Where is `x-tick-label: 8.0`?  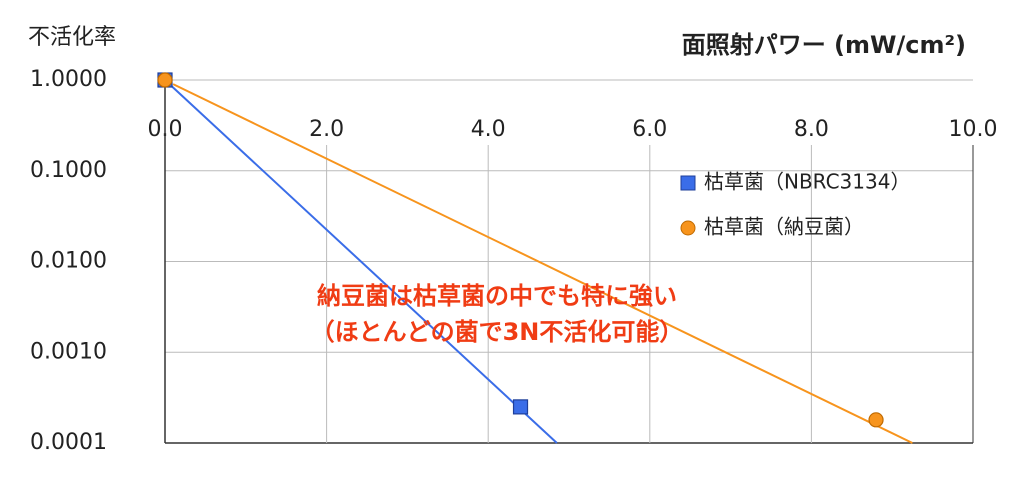 x-tick-label: 8.0 is located at coordinates (811, 129).